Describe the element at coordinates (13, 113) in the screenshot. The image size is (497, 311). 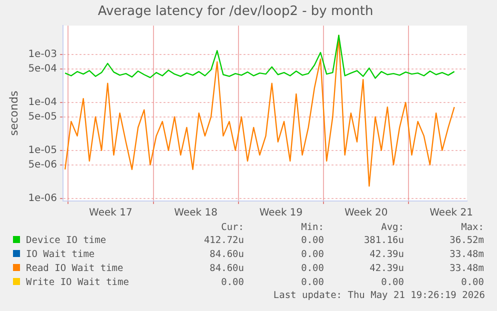
I see `y-axis-title: seconds` at that location.